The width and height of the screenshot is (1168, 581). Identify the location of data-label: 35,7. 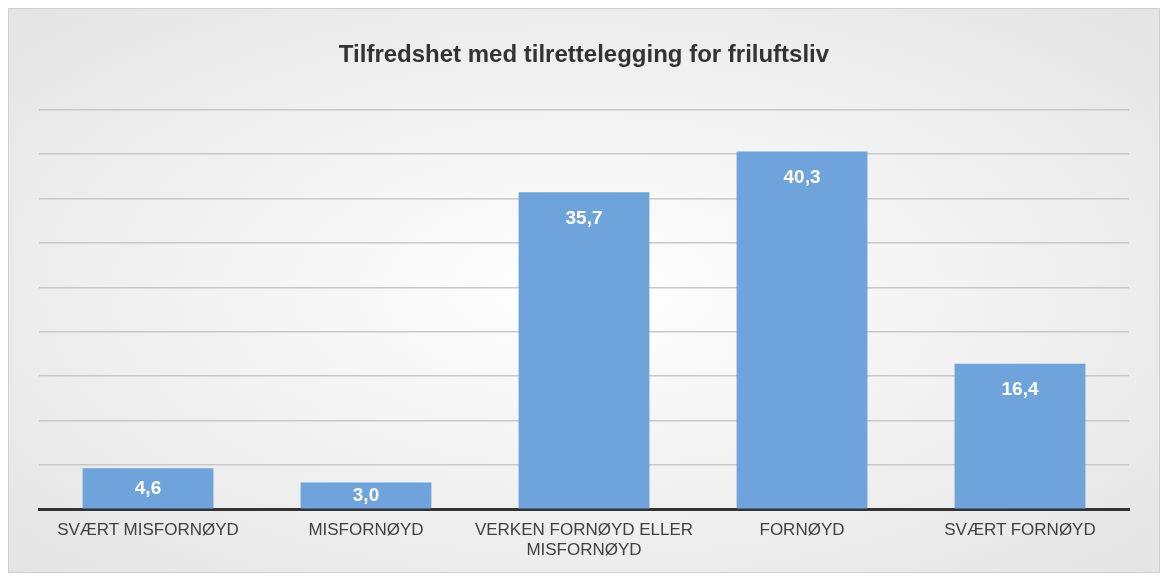
(584, 217).